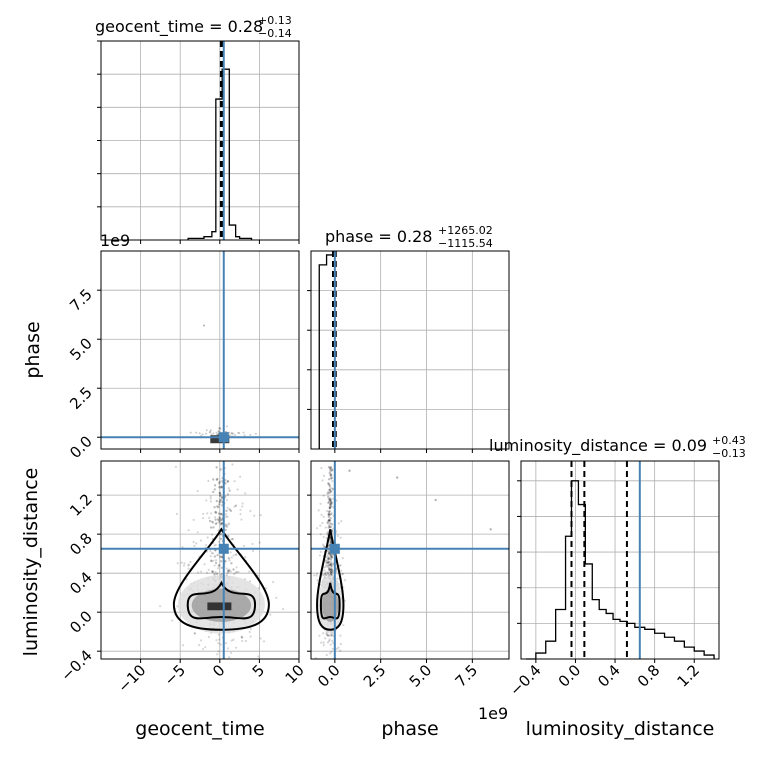  What do you see at coordinates (465, 243) in the screenshot?
I see `title-phase-minus: −1115.54` at bounding box center [465, 243].